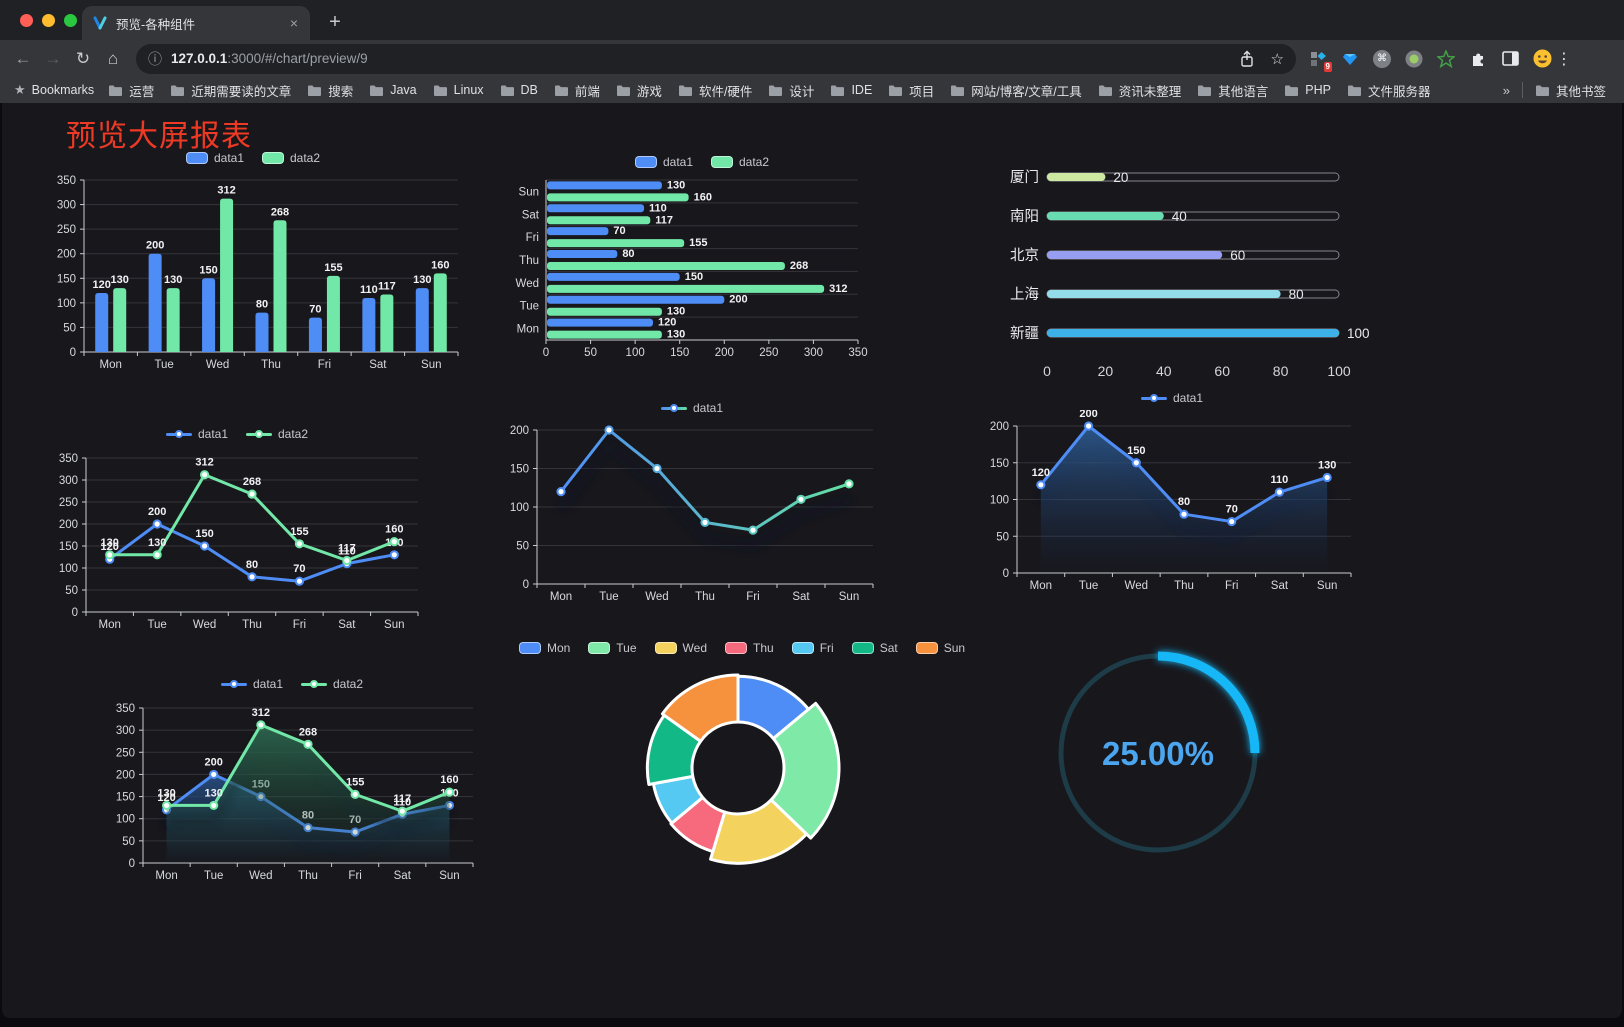 Image resolution: width=1624 pixels, height=1027 pixels. I want to click on svg-text: 25.00%, so click(1158, 753).